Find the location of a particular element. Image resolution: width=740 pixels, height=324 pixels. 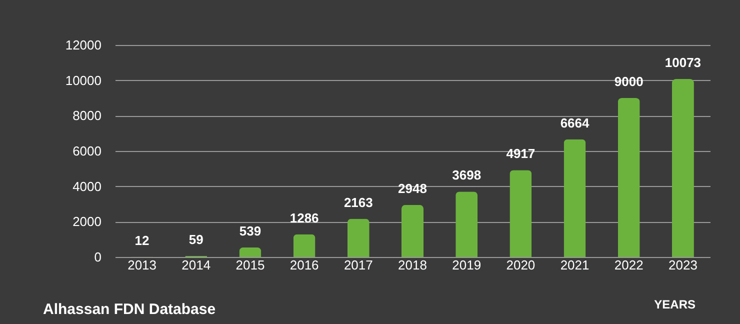

data-label: 2948 is located at coordinates (412, 188).